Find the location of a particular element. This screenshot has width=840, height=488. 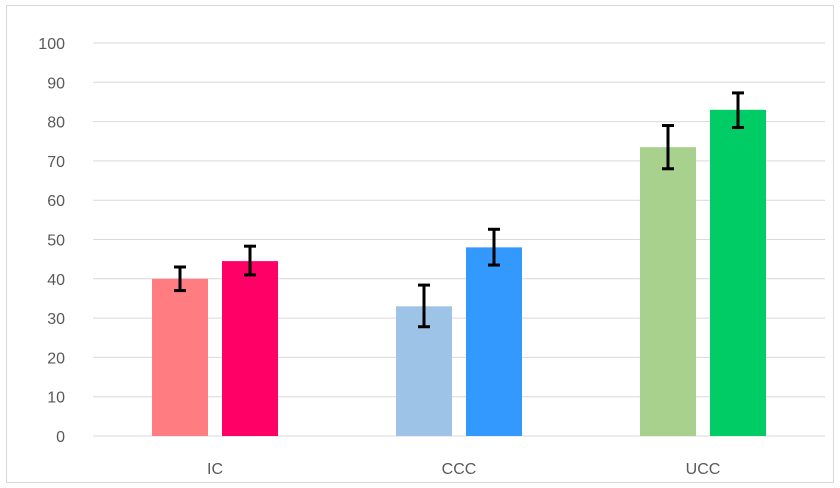

y-tick-label: 40 is located at coordinates (56, 280).